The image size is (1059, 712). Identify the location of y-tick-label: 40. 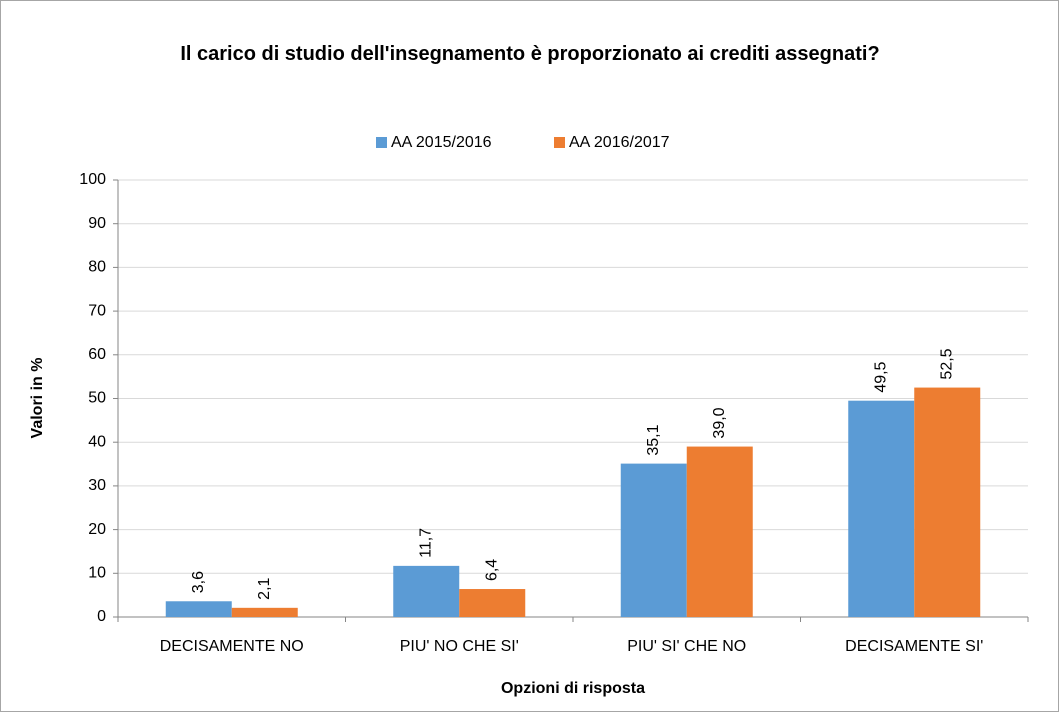
(97, 441).